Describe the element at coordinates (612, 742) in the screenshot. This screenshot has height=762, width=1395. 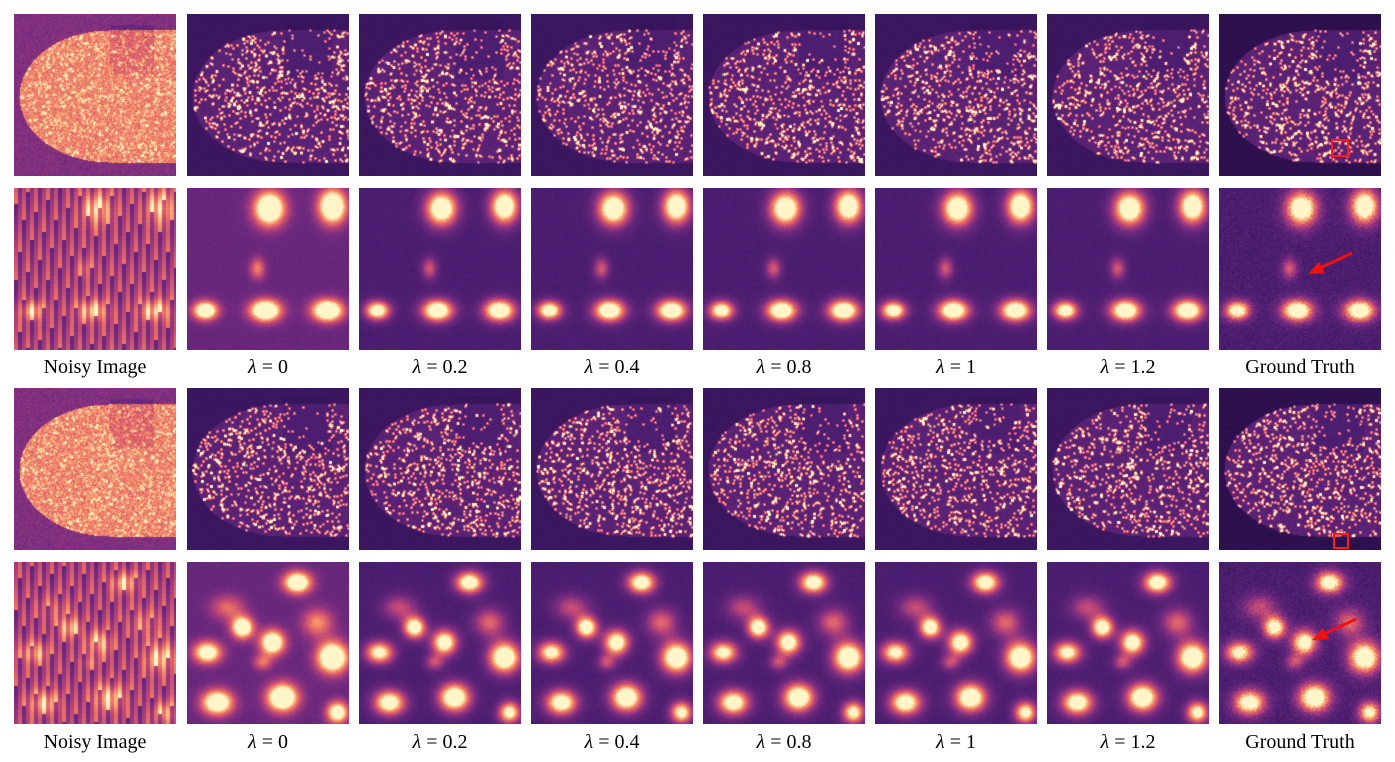
I see `caption-lambda-0-4-block-2: λ = 0.4` at that location.